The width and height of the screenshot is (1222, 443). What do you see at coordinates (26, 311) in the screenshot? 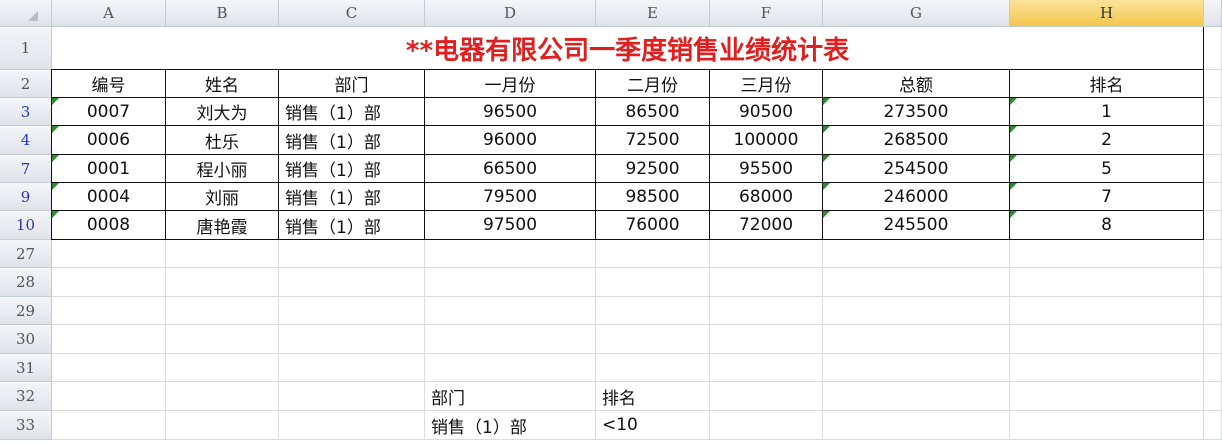
I see `row-header: 29` at bounding box center [26, 311].